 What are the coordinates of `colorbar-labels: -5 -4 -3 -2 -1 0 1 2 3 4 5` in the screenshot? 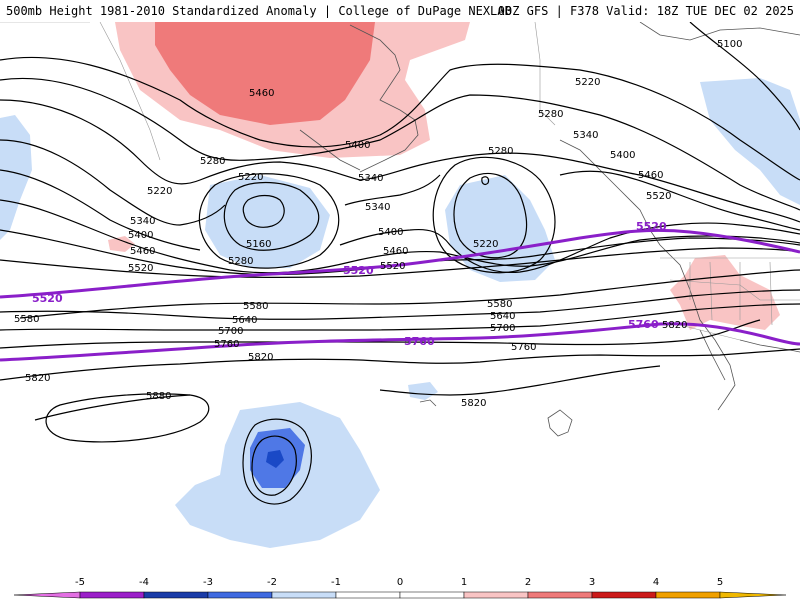 It's located at (399, 582).